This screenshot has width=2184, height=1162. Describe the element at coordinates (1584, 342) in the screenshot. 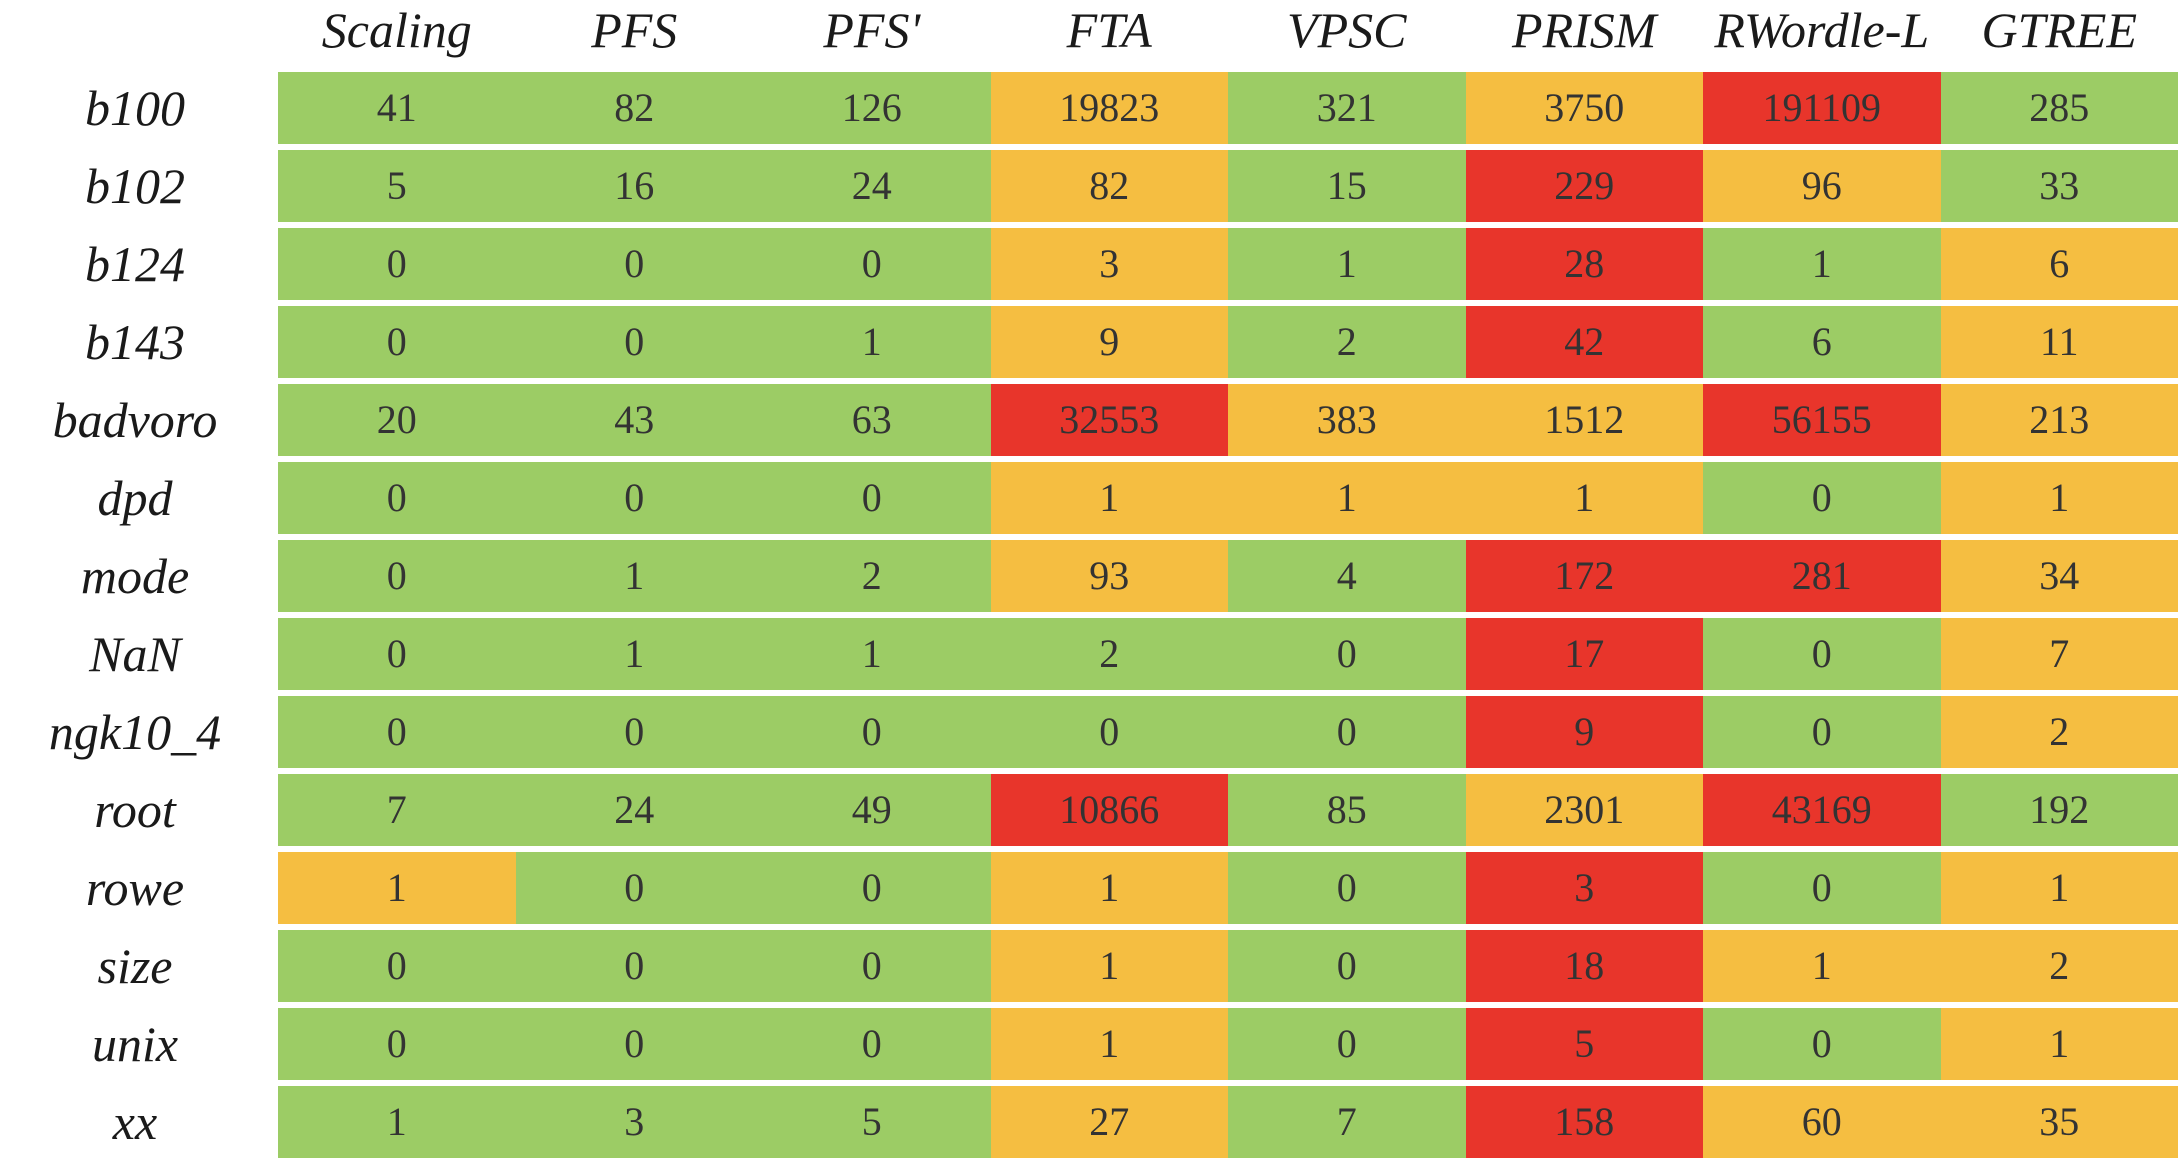

I see `heatmap-cell: 42` at that location.